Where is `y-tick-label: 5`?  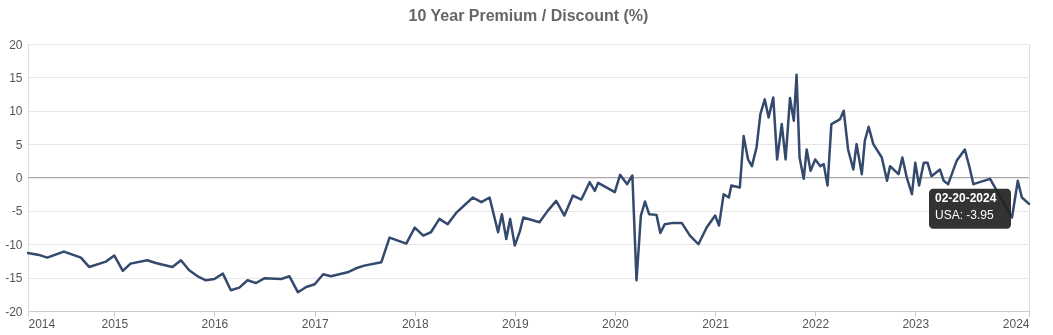 y-tick-label: 5 is located at coordinates (19, 144).